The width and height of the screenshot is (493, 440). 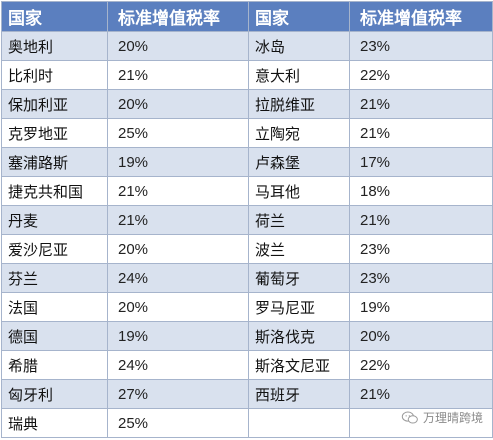 I want to click on table-row: 德国 19% 斯洛伐克 20%, so click(x=247, y=336).